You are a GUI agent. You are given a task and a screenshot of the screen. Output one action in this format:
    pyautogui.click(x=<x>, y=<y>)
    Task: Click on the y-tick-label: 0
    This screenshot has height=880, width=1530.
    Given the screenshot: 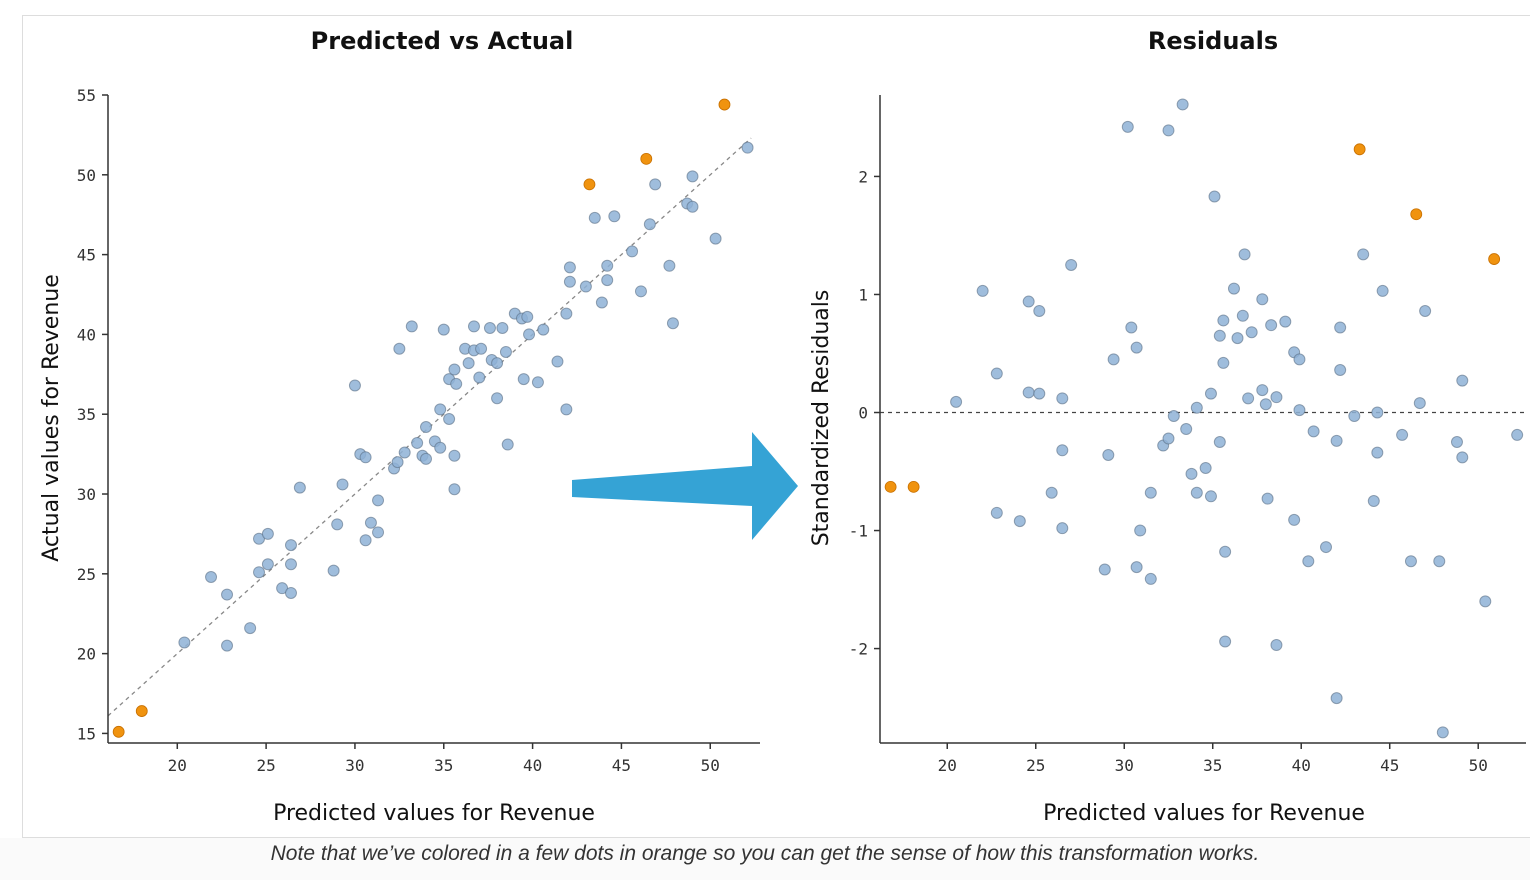 What is the action you would take?
    pyautogui.click(x=863, y=413)
    